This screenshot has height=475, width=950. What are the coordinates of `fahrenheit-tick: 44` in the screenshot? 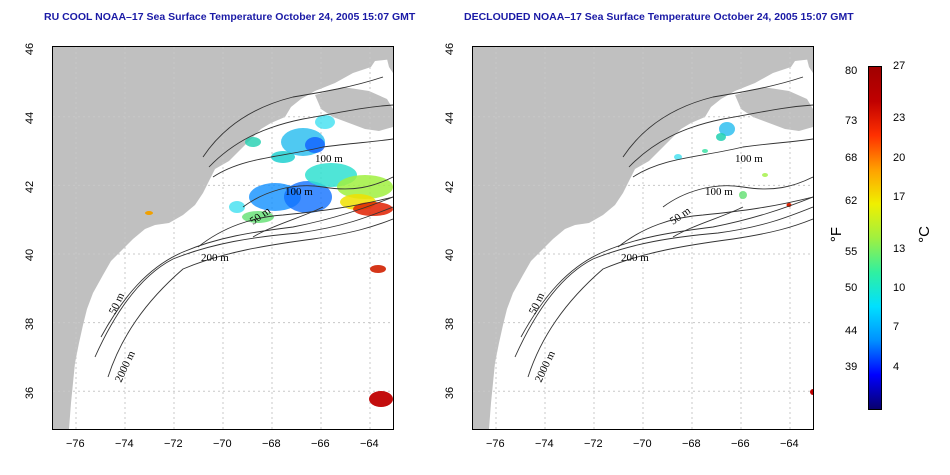 It's located at (851, 331).